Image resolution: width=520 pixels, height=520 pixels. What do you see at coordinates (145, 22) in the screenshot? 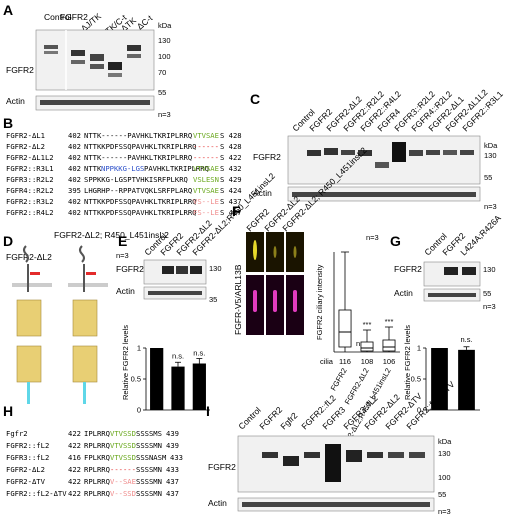
I see `lane-label: ΔC-t` at bounding box center [145, 22].